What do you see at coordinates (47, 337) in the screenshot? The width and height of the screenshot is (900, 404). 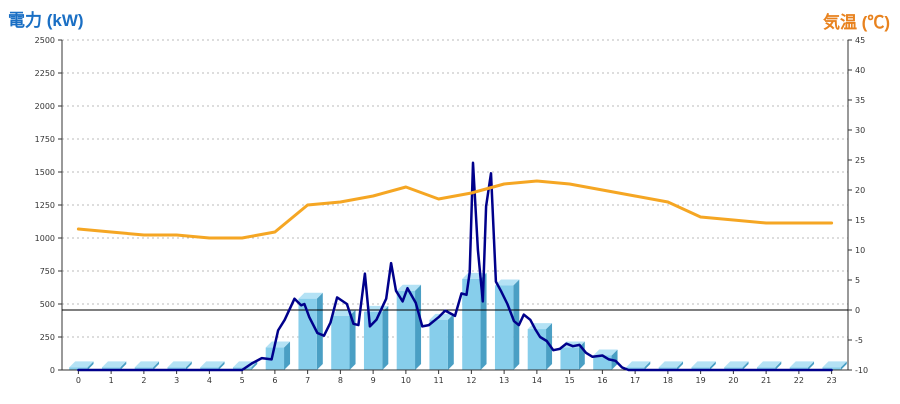 I see `left-tick-label: 250` at bounding box center [47, 337].